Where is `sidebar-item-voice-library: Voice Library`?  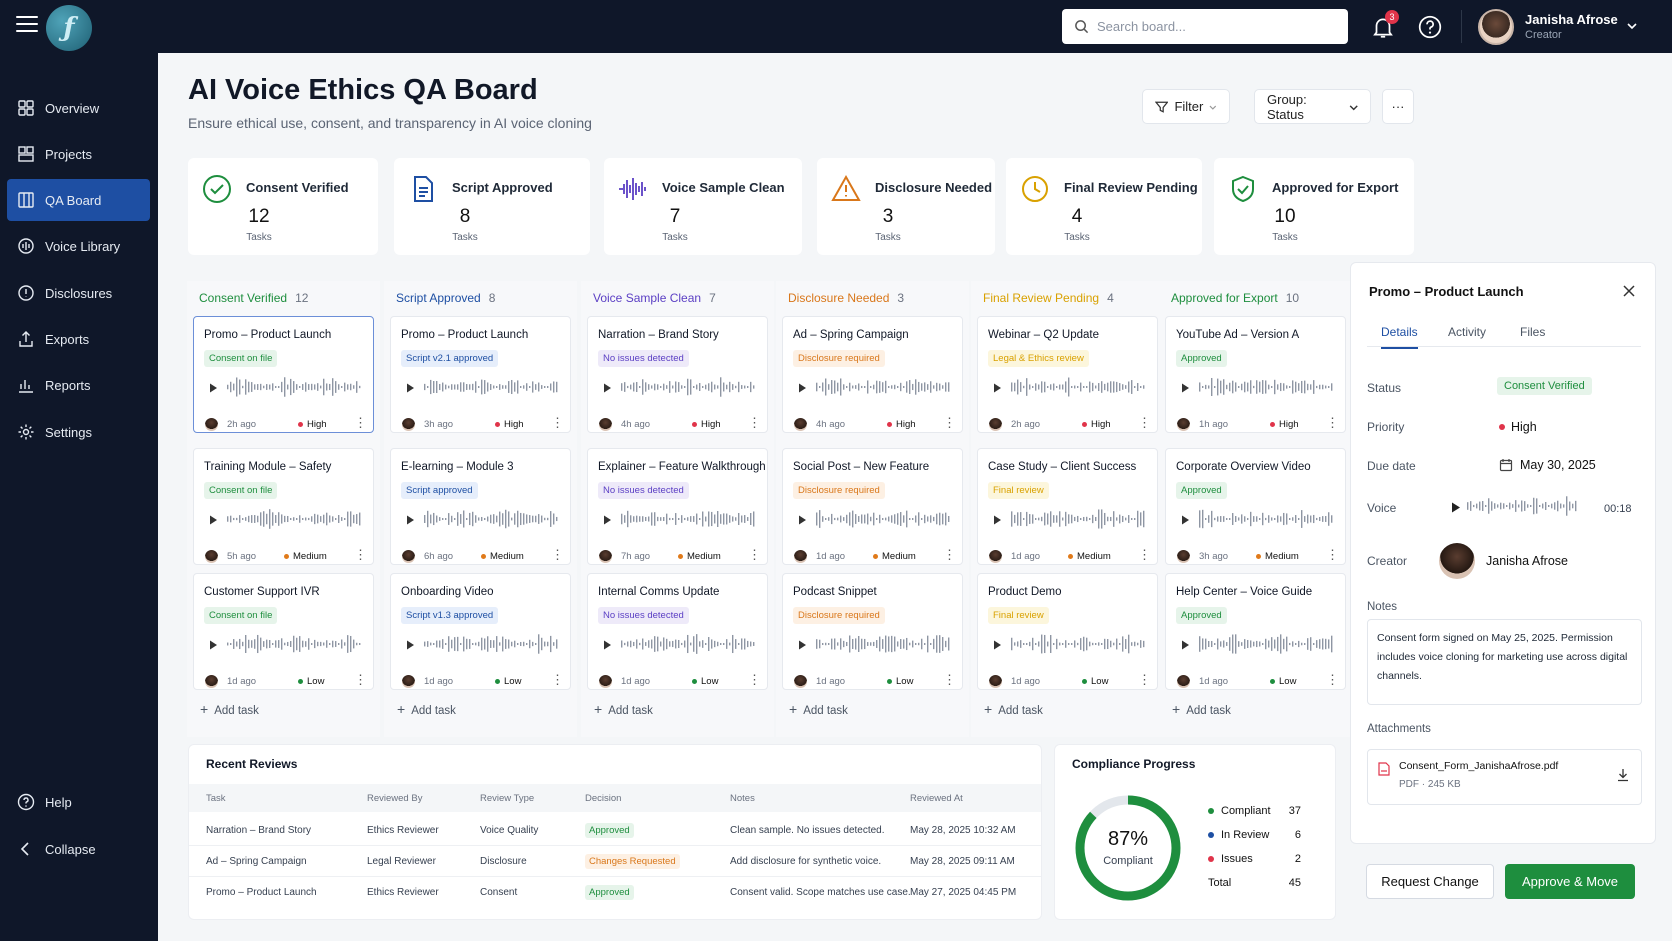
sidebar-item-voice-library: Voice Library is located at coordinates (78, 246).